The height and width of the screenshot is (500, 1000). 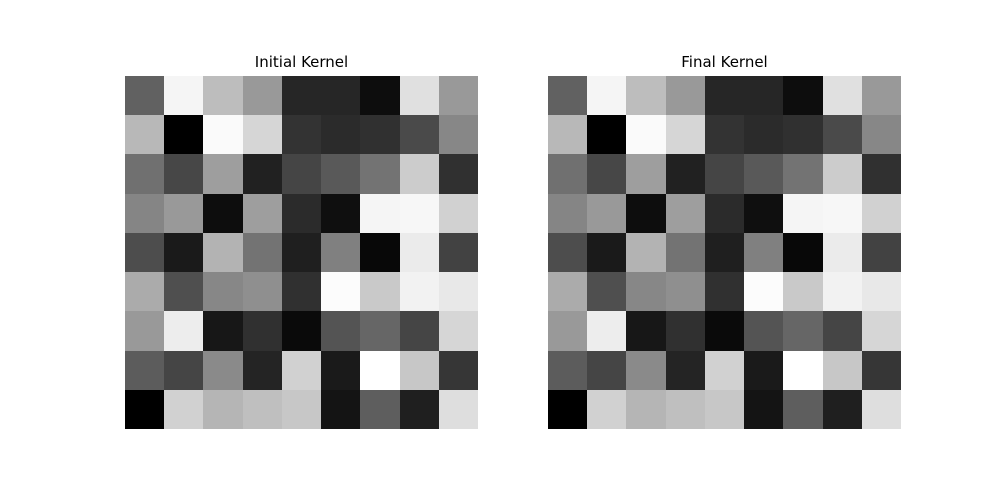 I want to click on initial-kernel-heatmap-cell-r3-c7, so click(x=419, y=213).